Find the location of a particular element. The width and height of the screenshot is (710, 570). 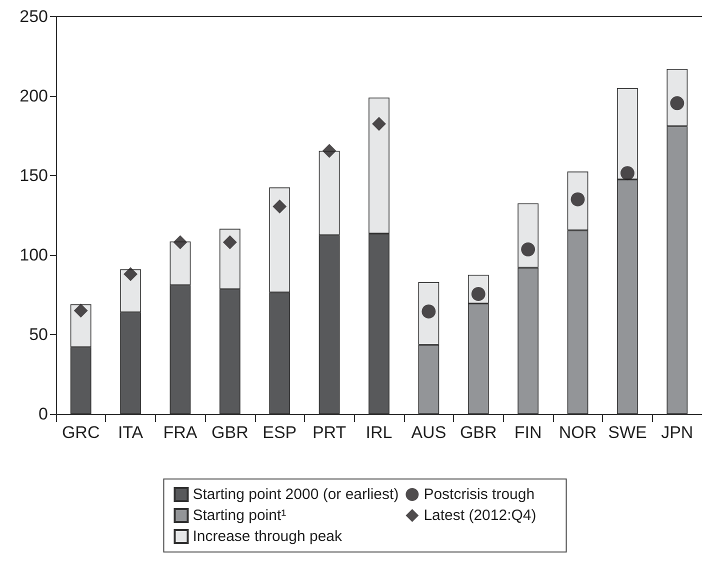

x-tick-label: NOR is located at coordinates (577, 432).